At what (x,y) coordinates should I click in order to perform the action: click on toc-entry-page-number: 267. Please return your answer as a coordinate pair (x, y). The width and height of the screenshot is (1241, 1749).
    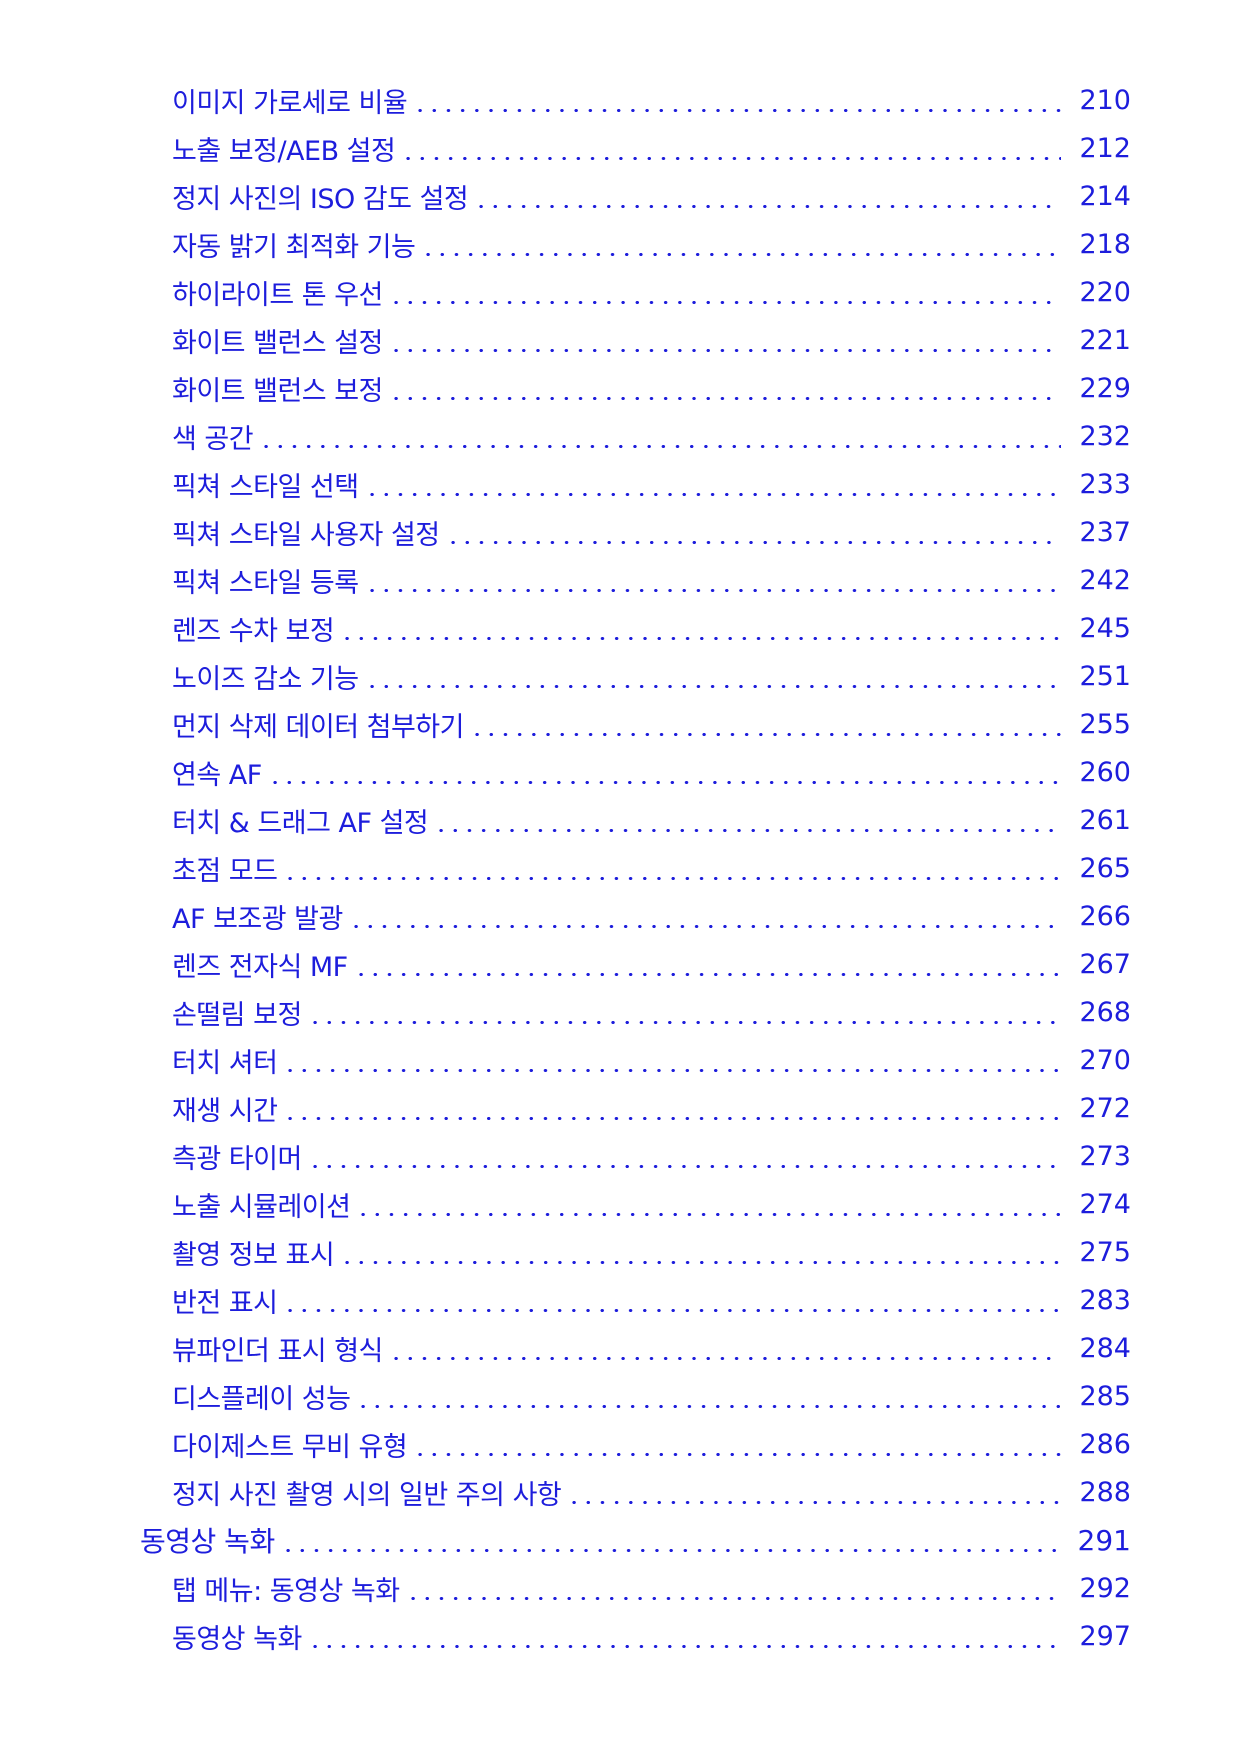
    Looking at the image, I should click on (1105, 964).